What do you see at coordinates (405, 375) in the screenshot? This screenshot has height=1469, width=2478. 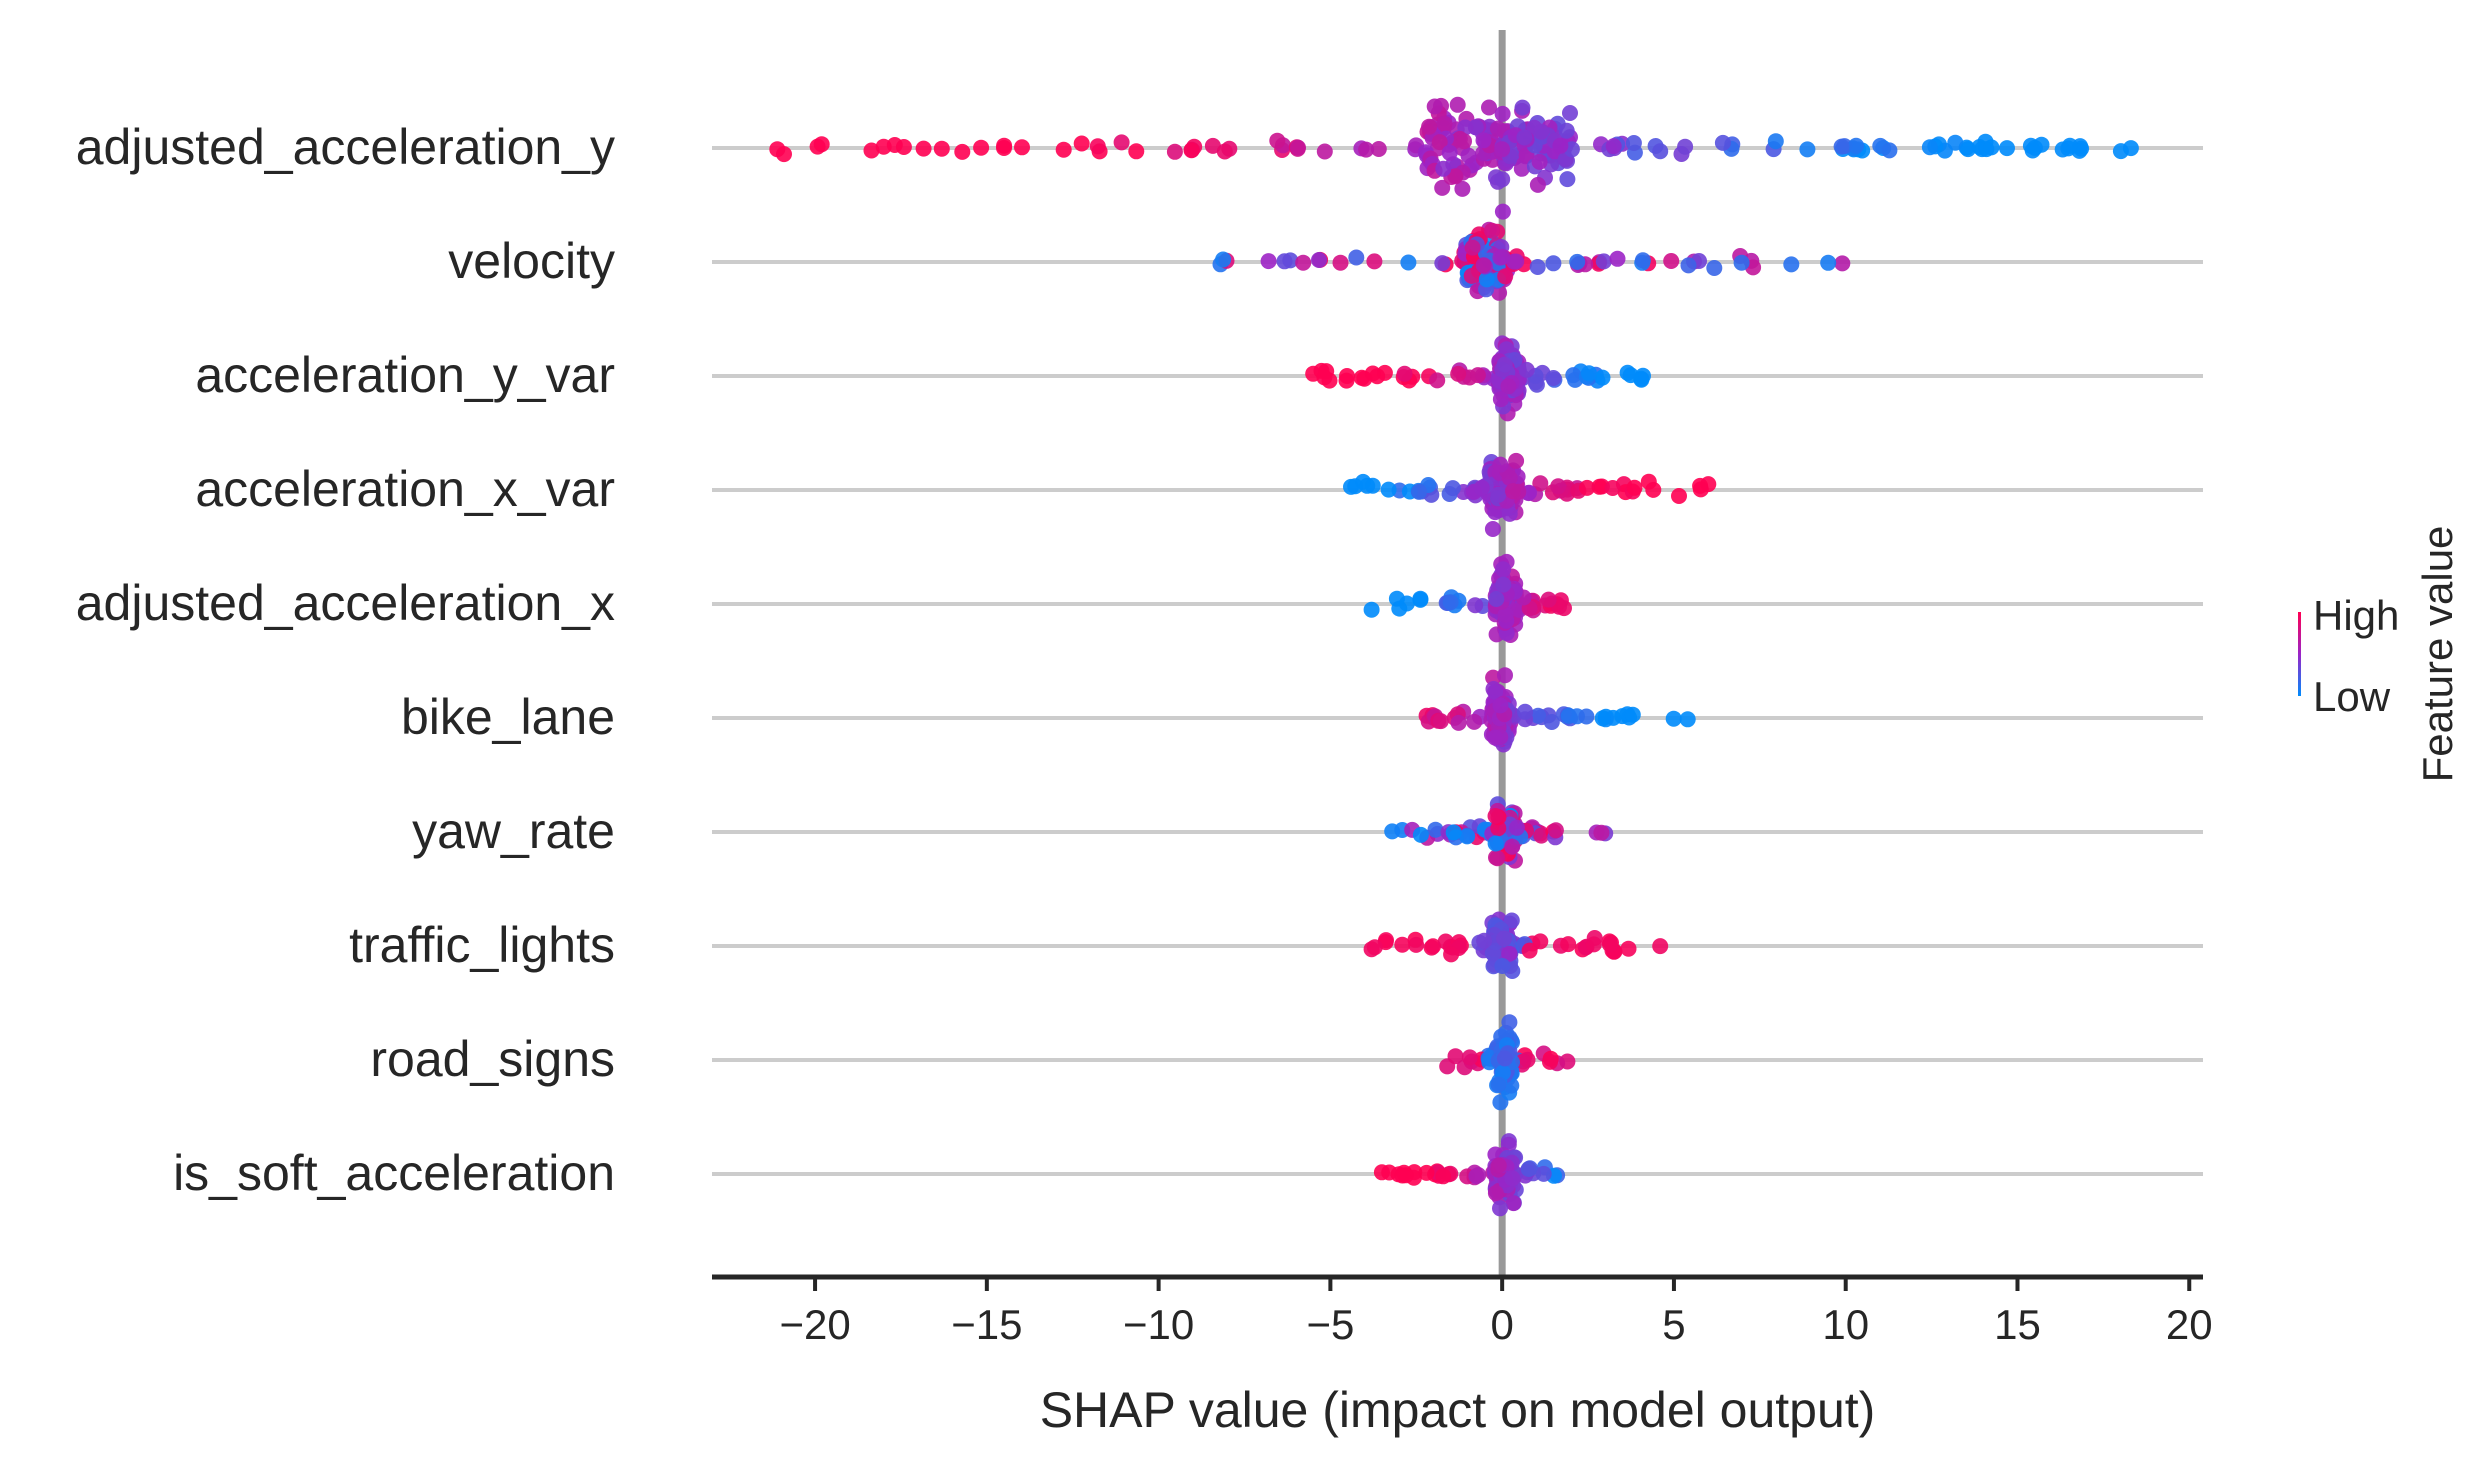 I see `feature-label: acceleration_y_var` at bounding box center [405, 375].